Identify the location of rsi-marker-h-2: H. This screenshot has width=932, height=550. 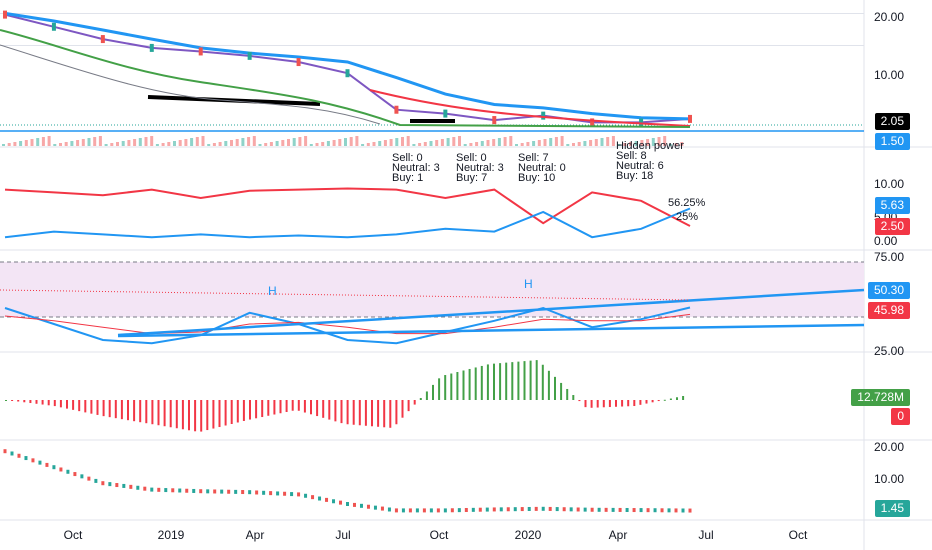
(528, 284).